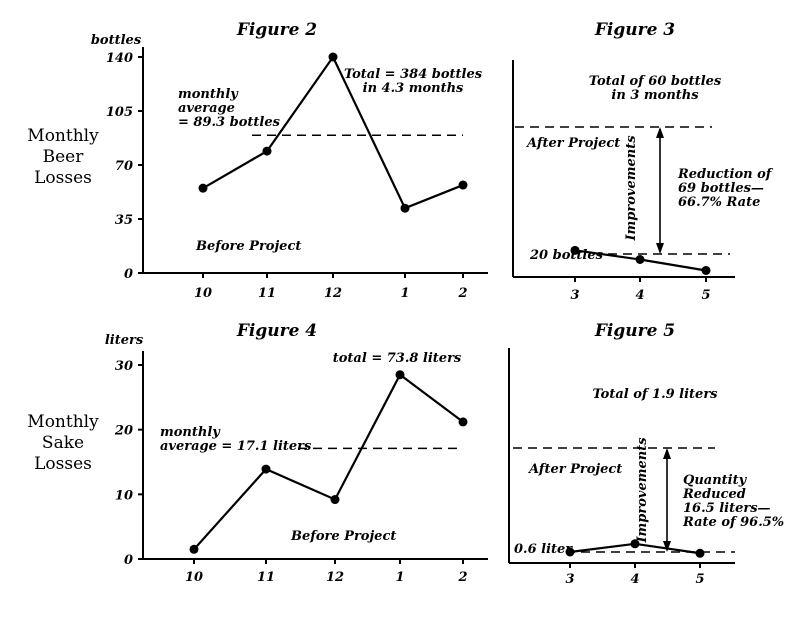 The width and height of the screenshot is (811, 619). I want to click on figure-4-average-label-1: monthly, so click(190, 432).